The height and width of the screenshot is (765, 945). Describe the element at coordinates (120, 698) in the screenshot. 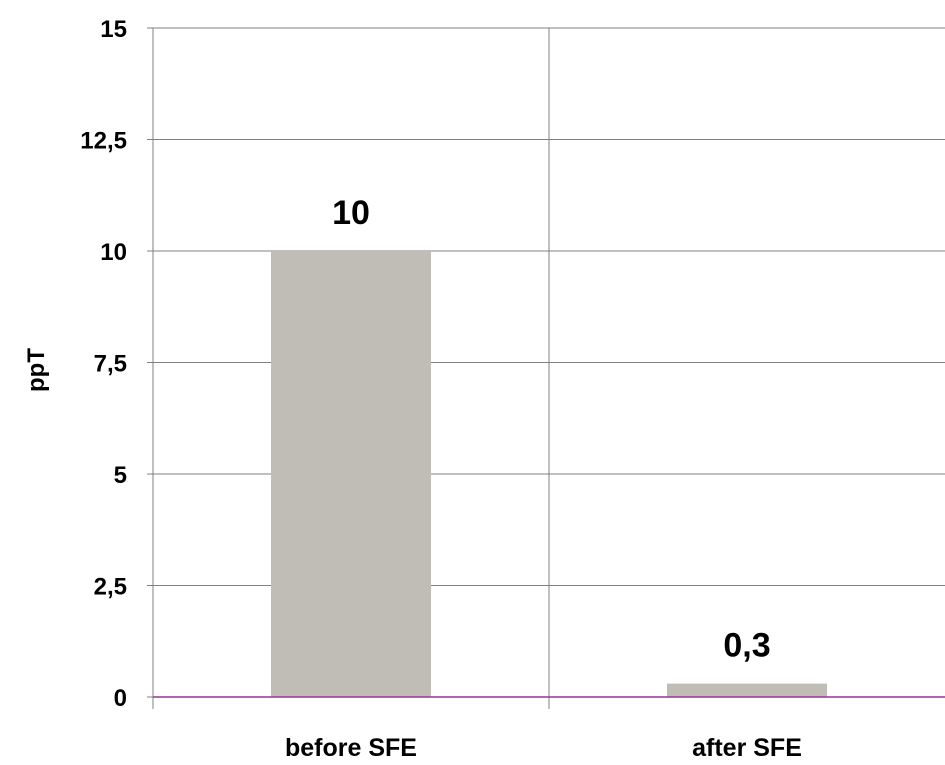

I see `y-tick-label: 0` at that location.